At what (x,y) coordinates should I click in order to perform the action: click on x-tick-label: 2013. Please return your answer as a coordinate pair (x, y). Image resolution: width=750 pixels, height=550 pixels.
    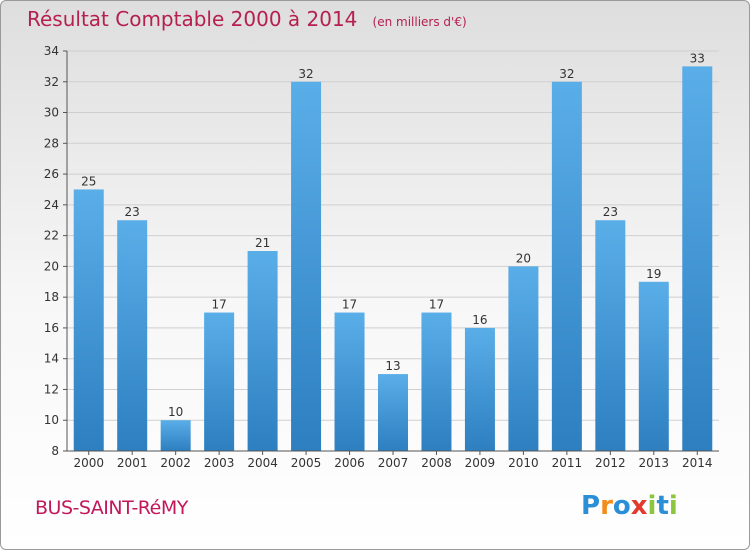
    Looking at the image, I should click on (654, 463).